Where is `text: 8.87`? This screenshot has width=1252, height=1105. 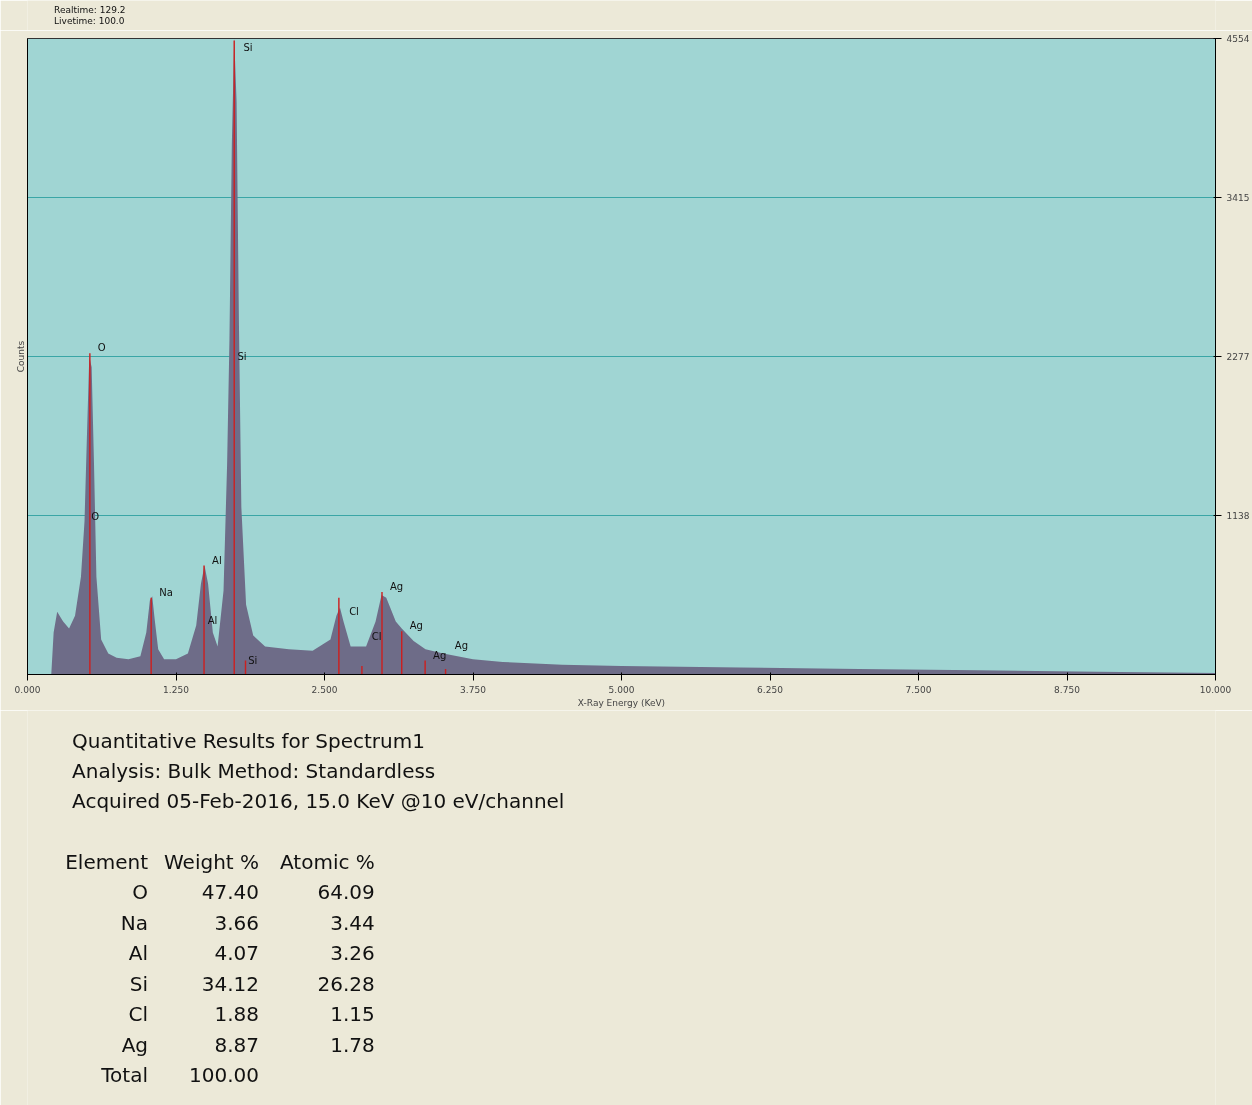 text: 8.87 is located at coordinates (237, 1044).